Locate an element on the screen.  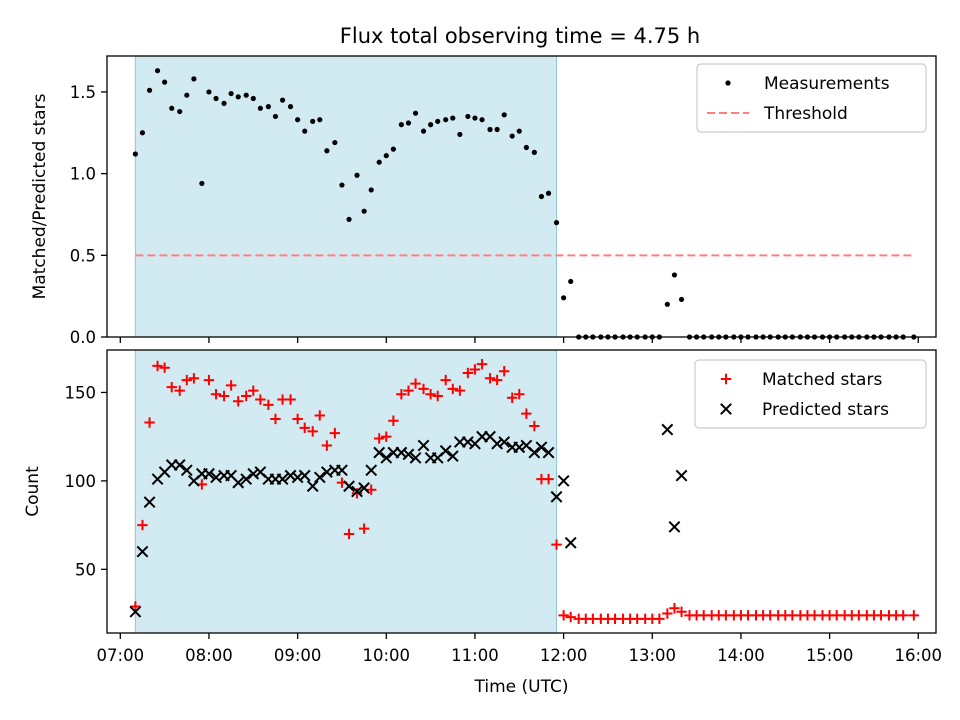
bottom-legend-box is located at coordinates (810, 394).